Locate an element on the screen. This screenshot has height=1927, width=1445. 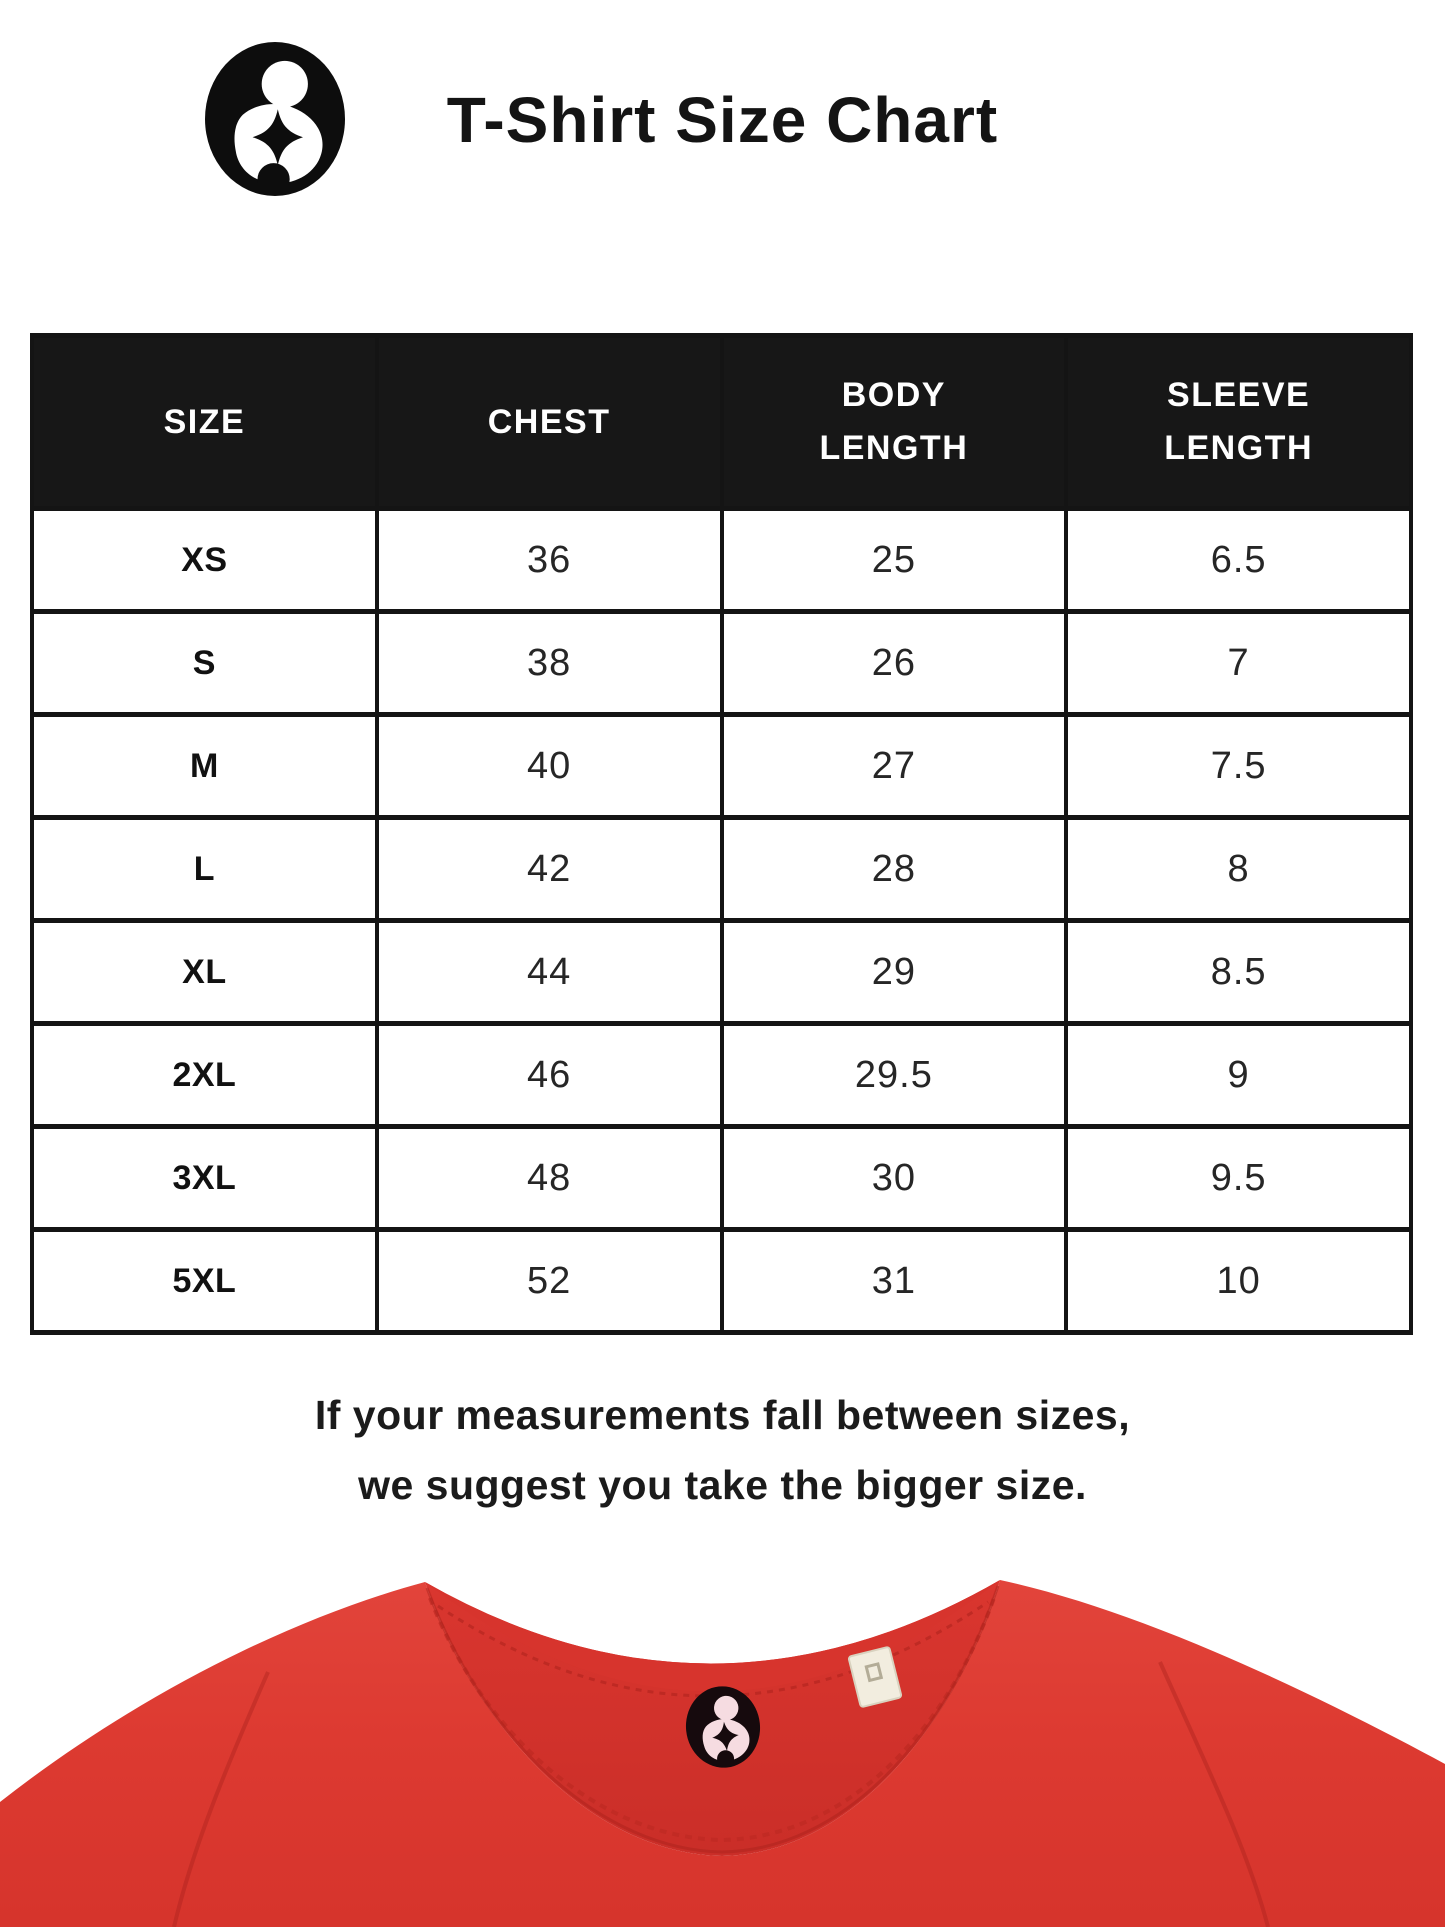
body-length-value: 25 is located at coordinates (894, 560).